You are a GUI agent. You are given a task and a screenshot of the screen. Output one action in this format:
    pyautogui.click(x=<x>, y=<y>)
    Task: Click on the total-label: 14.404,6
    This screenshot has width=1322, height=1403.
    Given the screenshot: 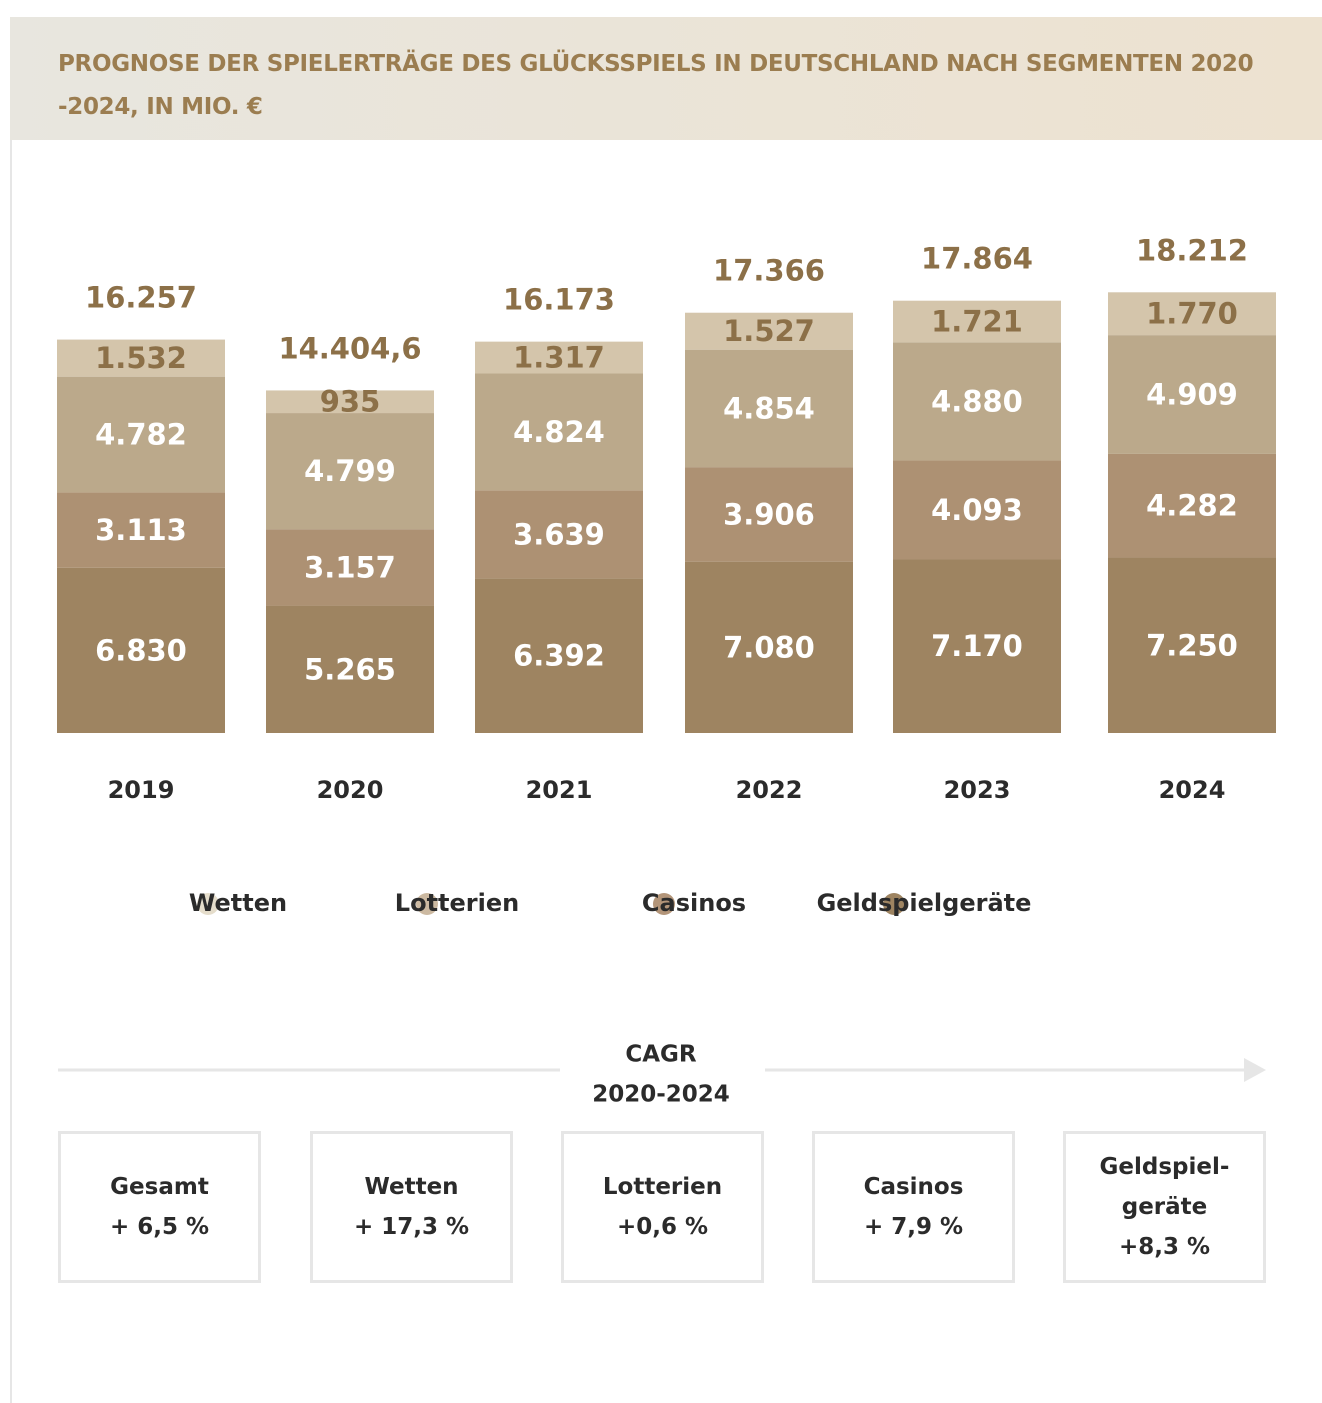 What is the action you would take?
    pyautogui.click(x=349, y=348)
    